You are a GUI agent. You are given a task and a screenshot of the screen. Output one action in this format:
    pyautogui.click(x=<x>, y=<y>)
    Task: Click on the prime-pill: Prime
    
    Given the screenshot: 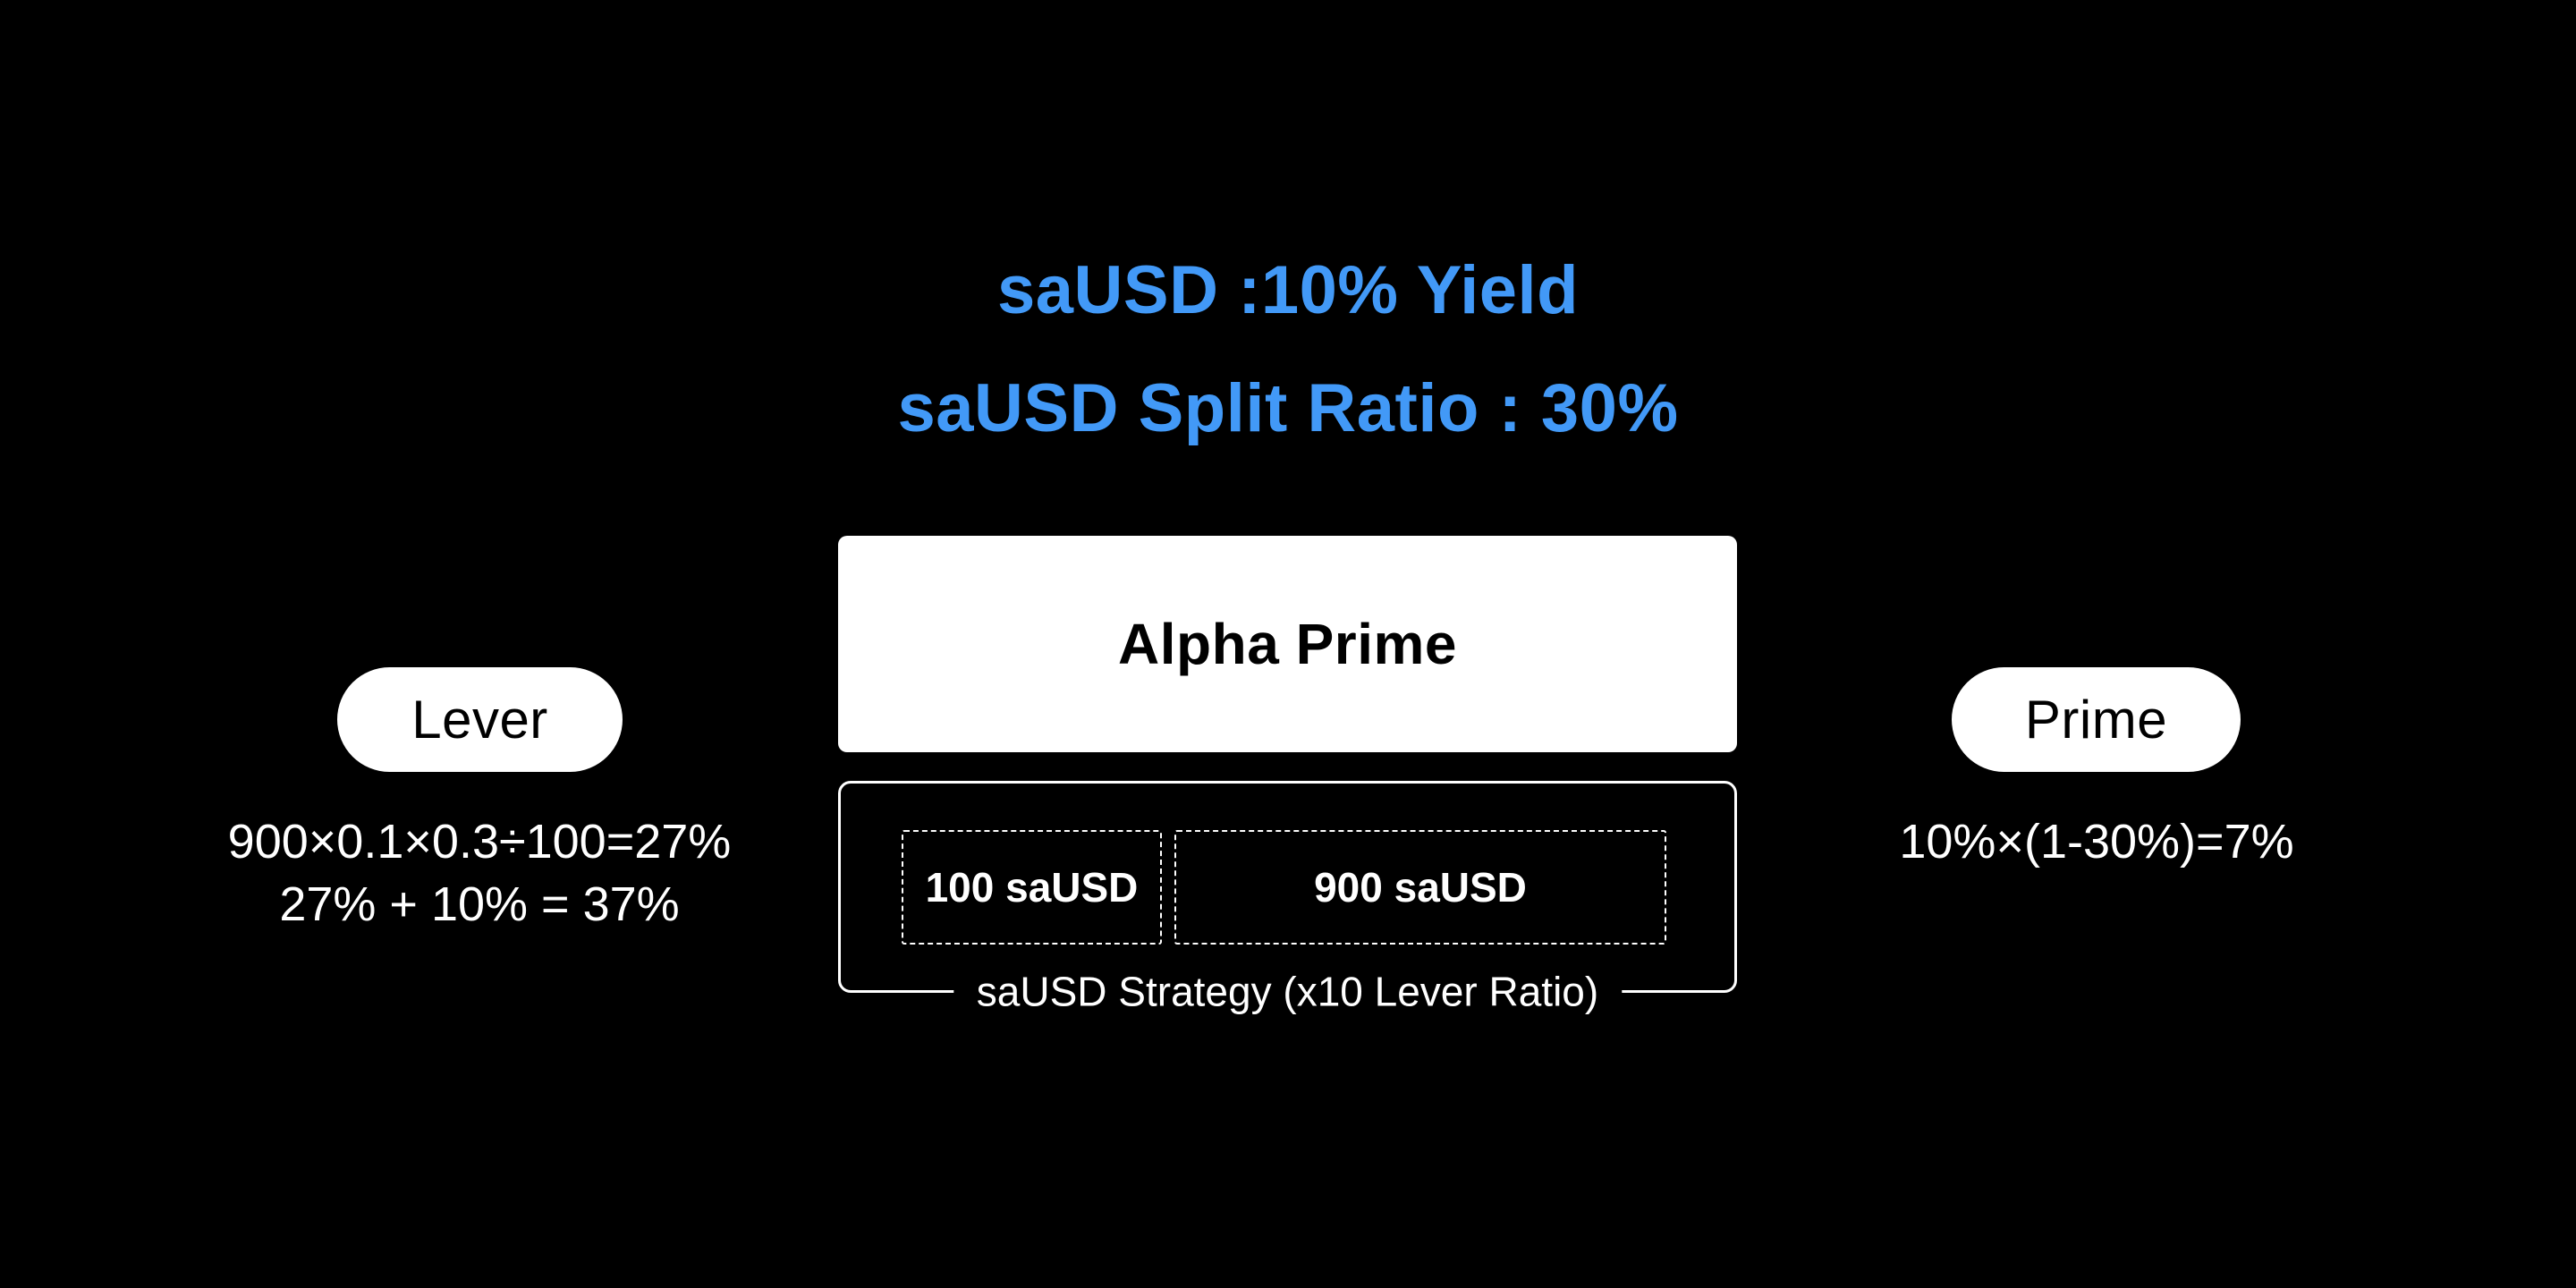 What is the action you would take?
    pyautogui.click(x=2096, y=719)
    